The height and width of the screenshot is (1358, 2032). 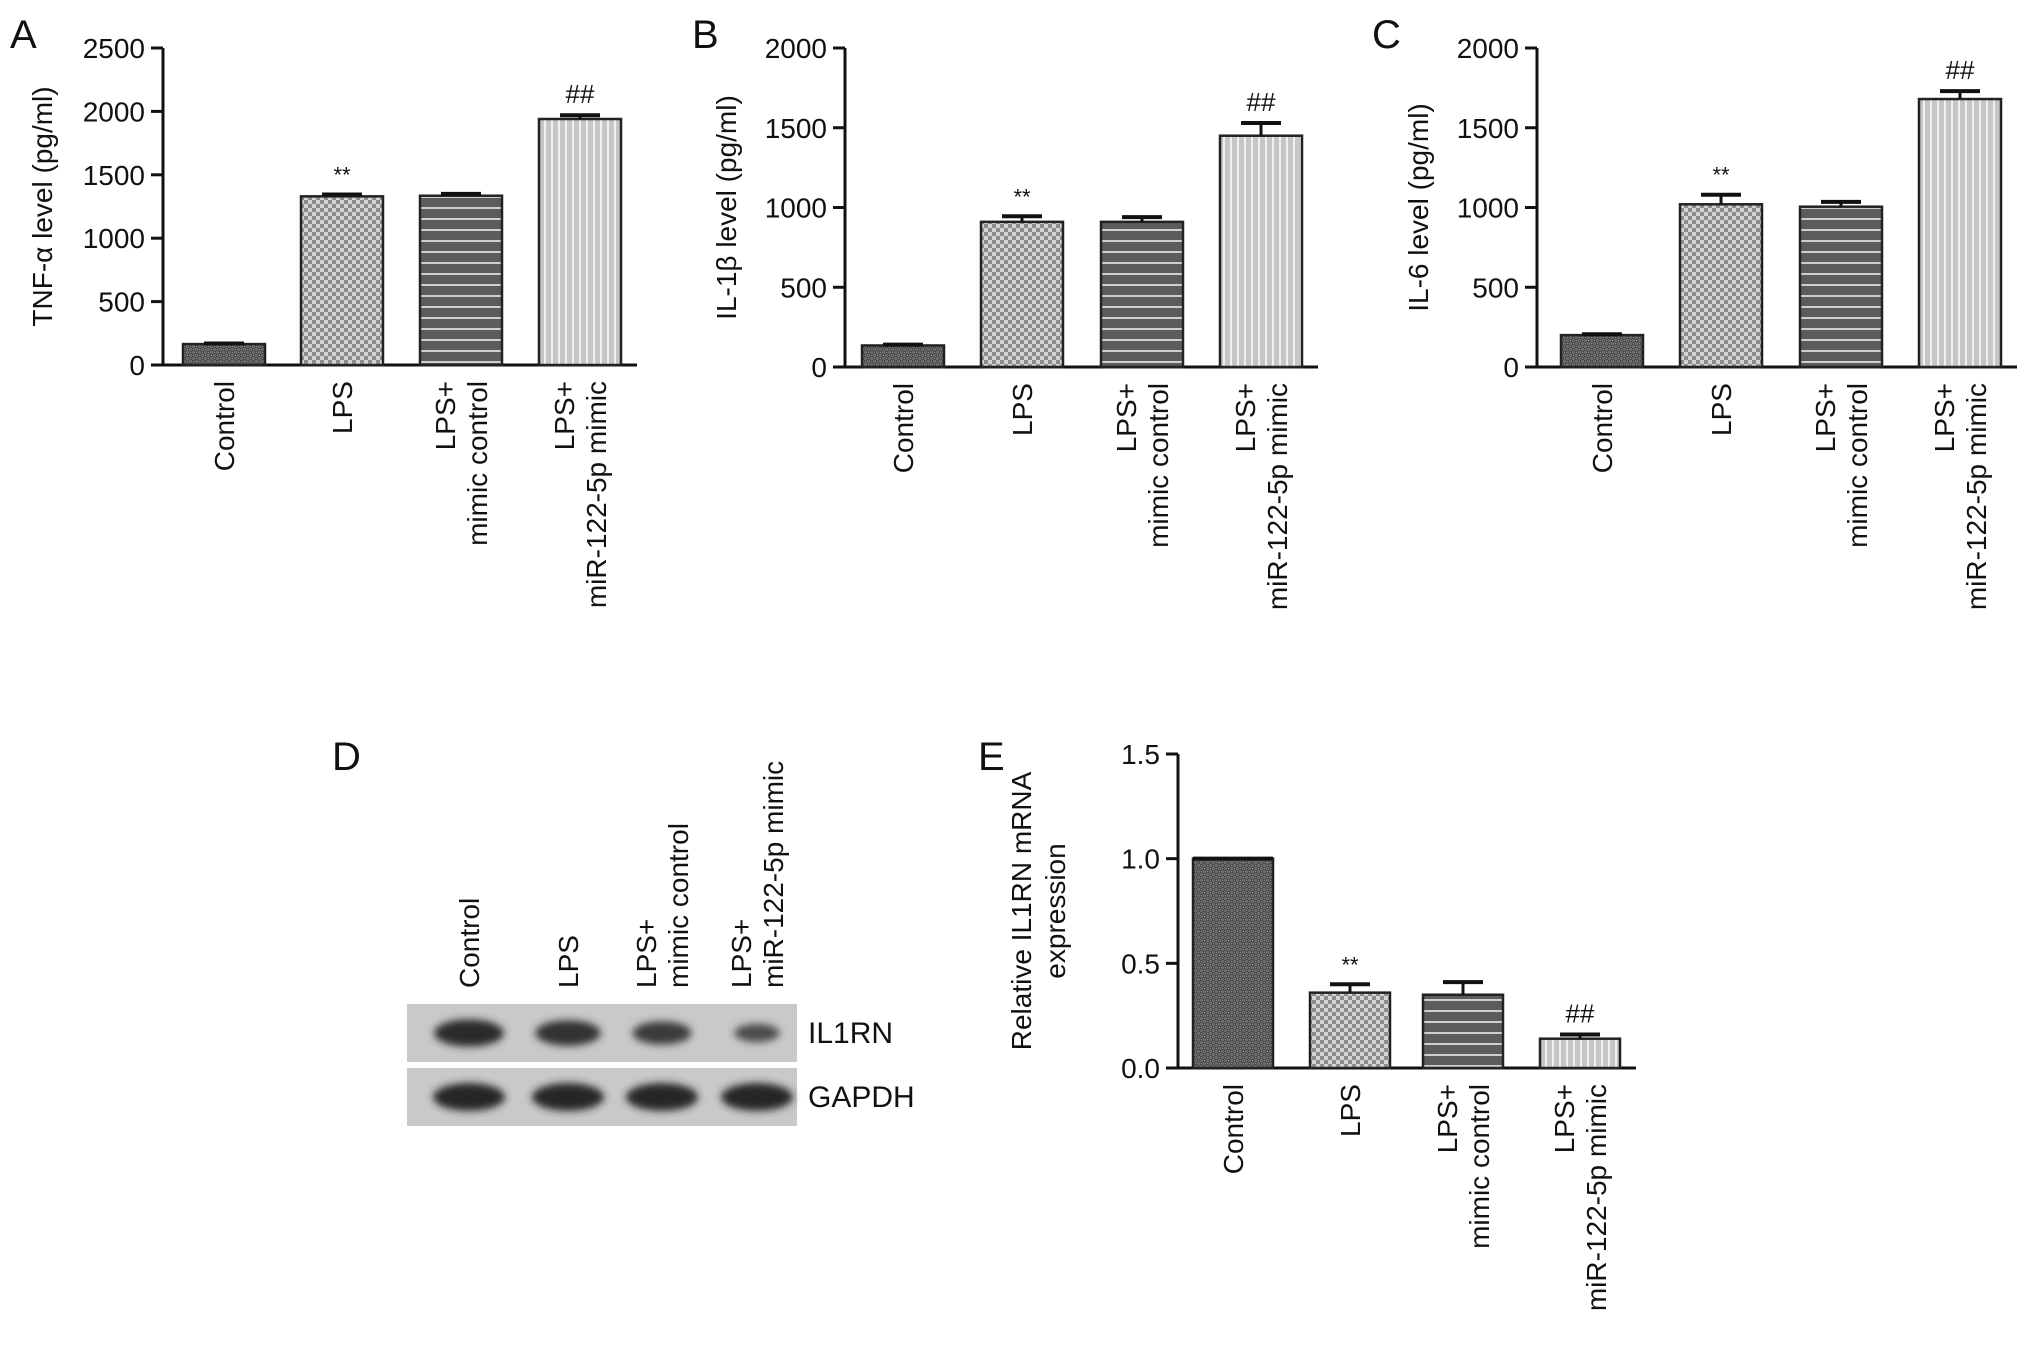 What do you see at coordinates (773, 874) in the screenshot?
I see `lane-label: miR-122-5p mimic` at bounding box center [773, 874].